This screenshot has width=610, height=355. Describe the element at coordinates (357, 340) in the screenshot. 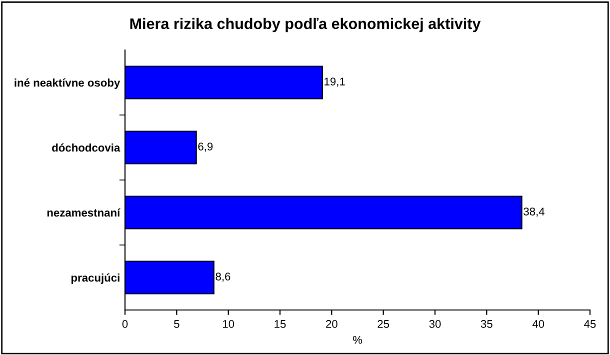

I see `x-axis-title: %` at that location.